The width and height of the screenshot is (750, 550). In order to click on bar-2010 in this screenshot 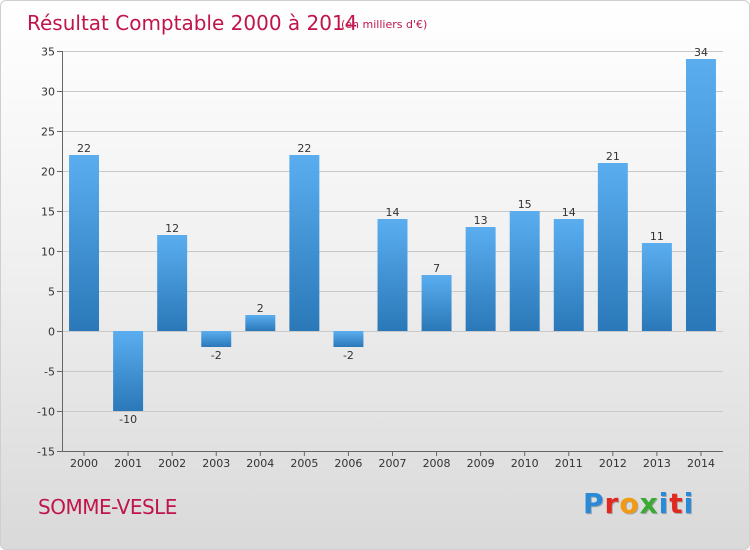, I will do `click(524, 271)`.